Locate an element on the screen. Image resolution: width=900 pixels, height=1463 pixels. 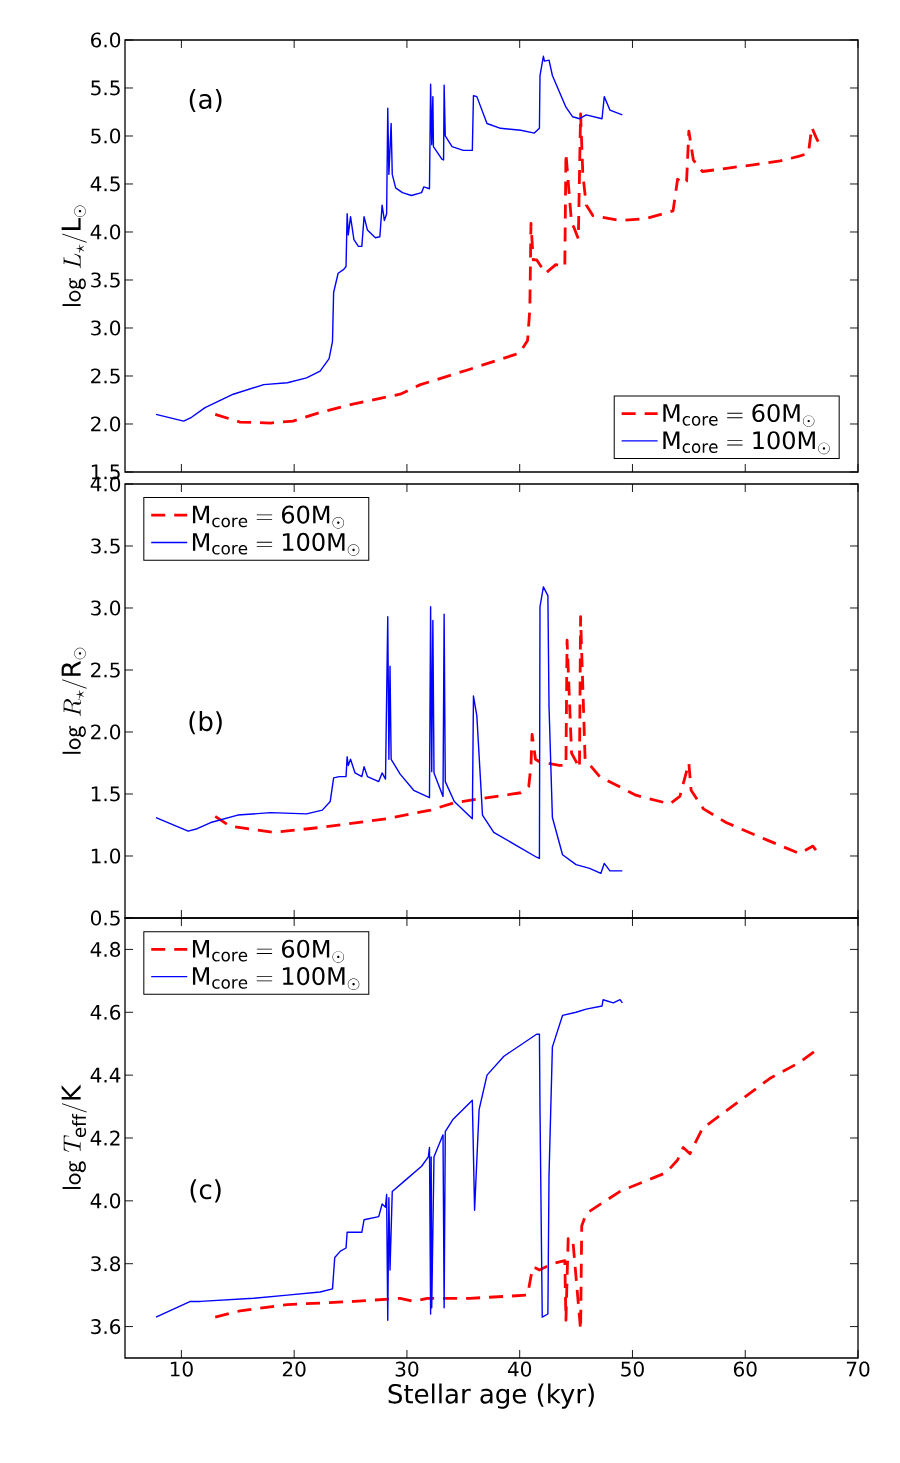
x-tick-label: 50 is located at coordinates (632, 1369).